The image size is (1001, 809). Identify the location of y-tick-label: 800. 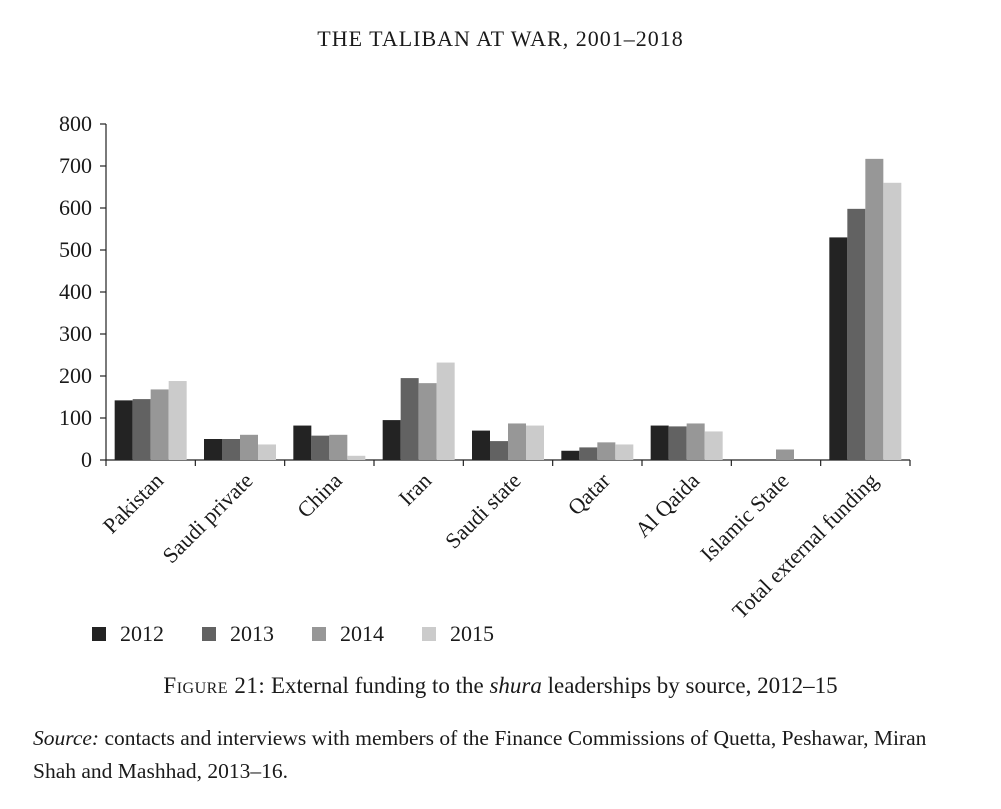
(75, 123).